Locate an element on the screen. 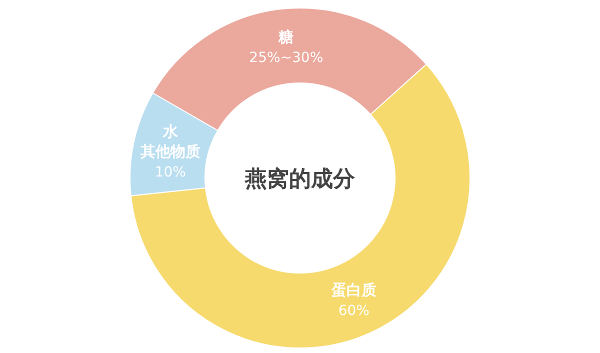  slice-label: 糖 is located at coordinates (286, 37).